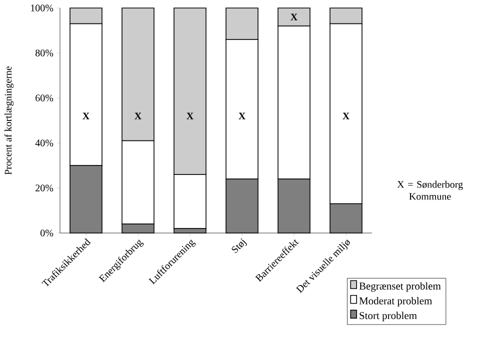 The width and height of the screenshot is (484, 339). Describe the element at coordinates (430, 190) in the screenshot. I see `text: X = Sønderborg Kommune` at that location.